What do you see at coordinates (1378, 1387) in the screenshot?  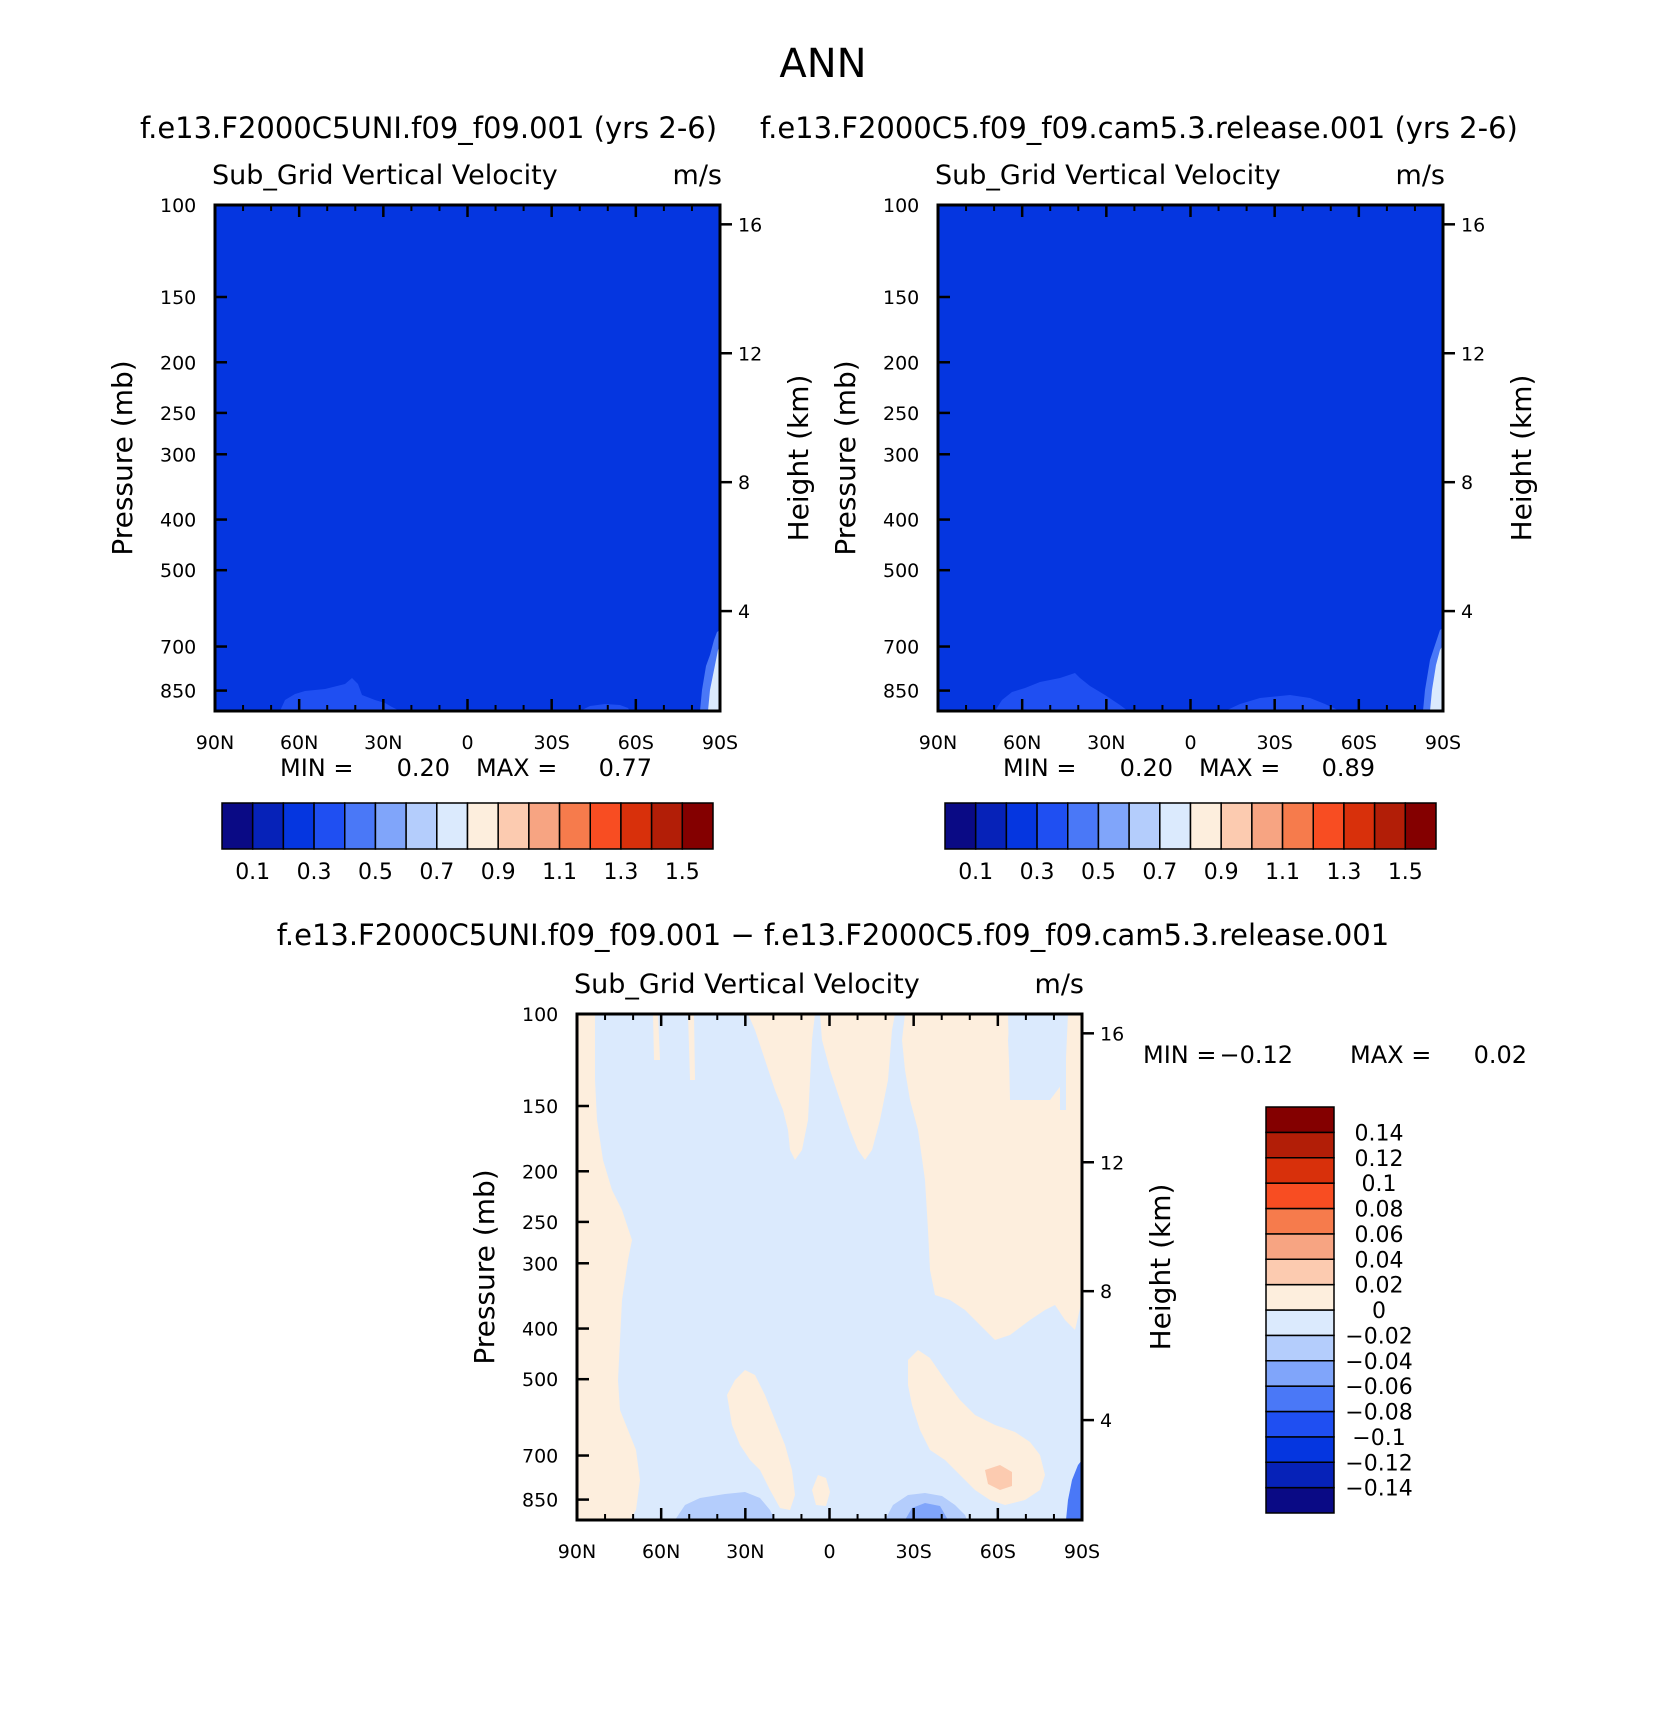 I see `colorbar-label: −0.06` at bounding box center [1378, 1387].